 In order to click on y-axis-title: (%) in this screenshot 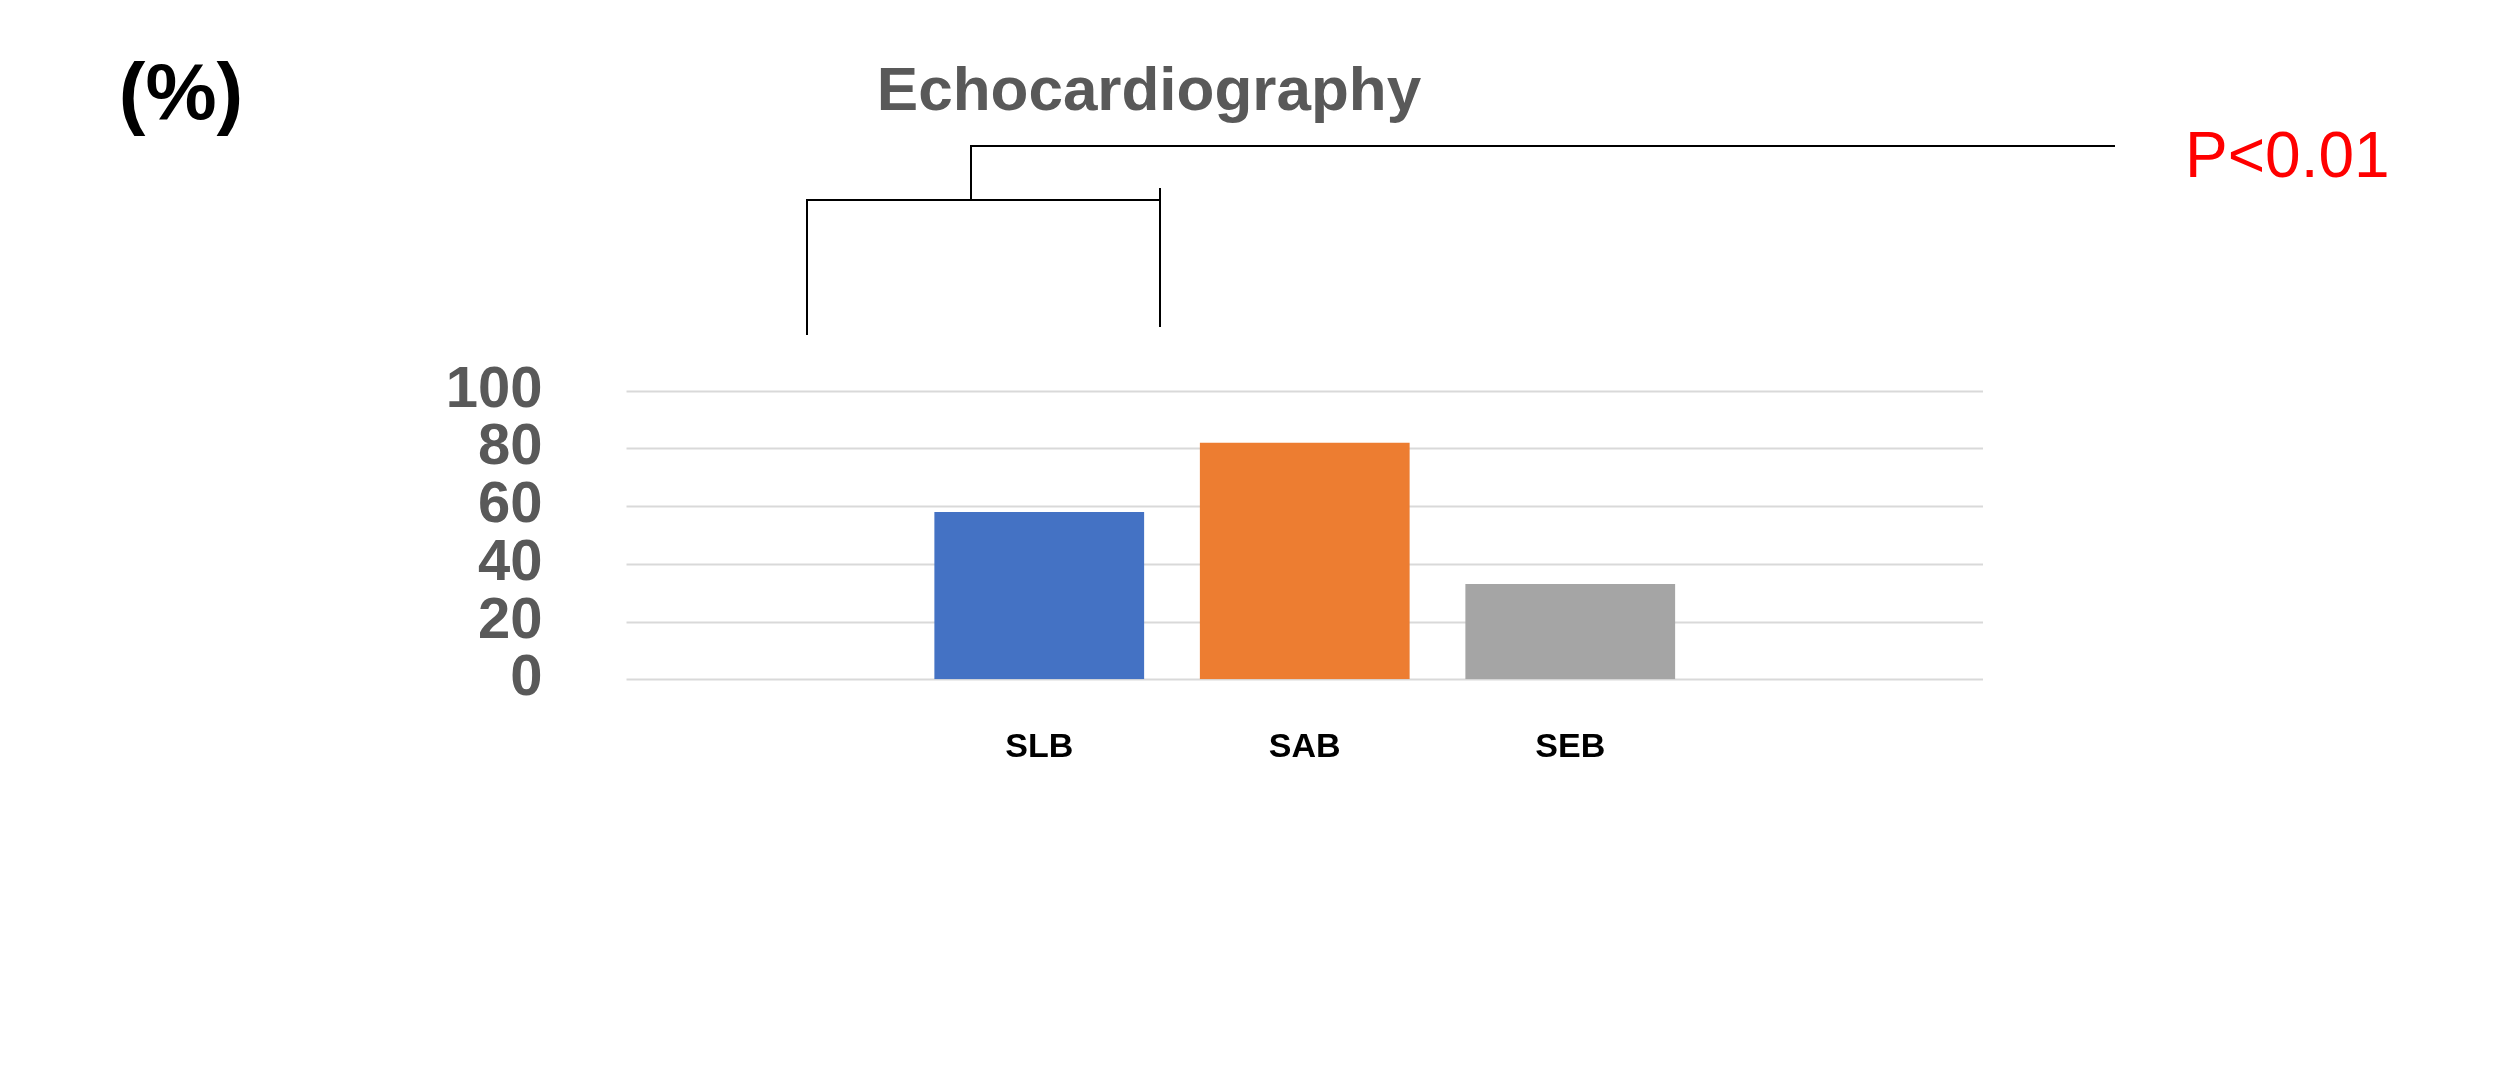, I will do `click(181, 92)`.